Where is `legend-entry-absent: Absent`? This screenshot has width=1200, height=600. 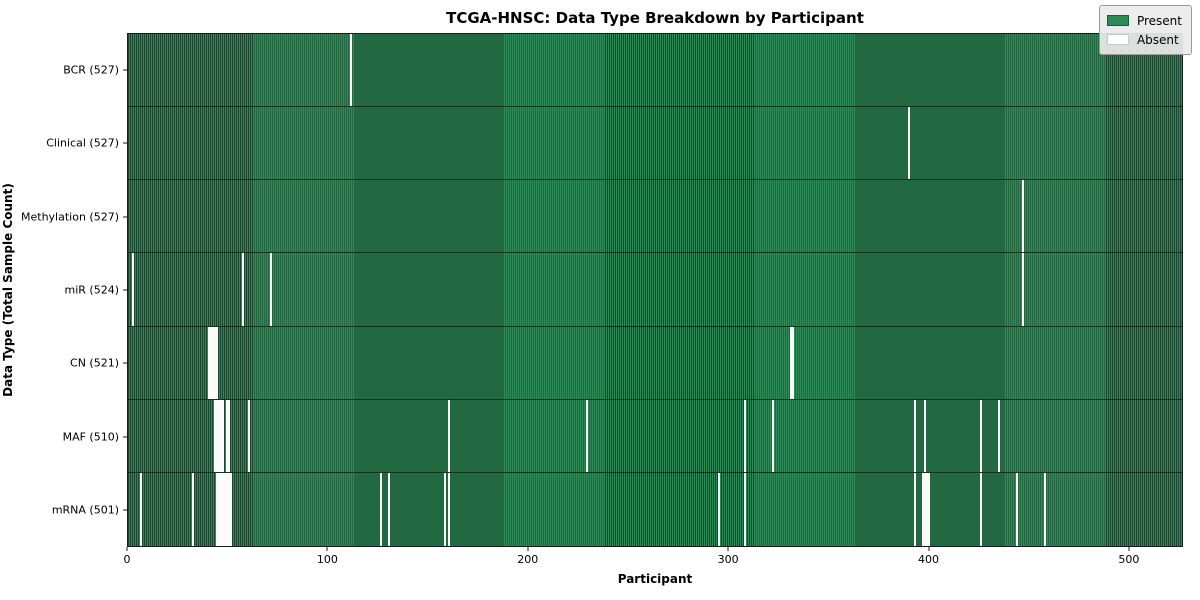 legend-entry-absent: Absent is located at coordinates (1144, 39).